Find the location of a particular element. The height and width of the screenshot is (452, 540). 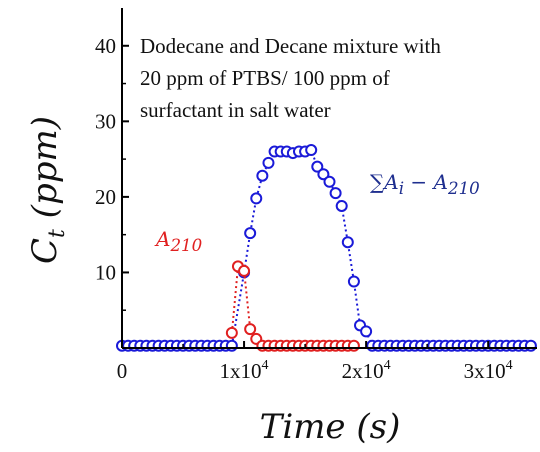

series-label-a210-sub: 210 is located at coordinates (186, 245).